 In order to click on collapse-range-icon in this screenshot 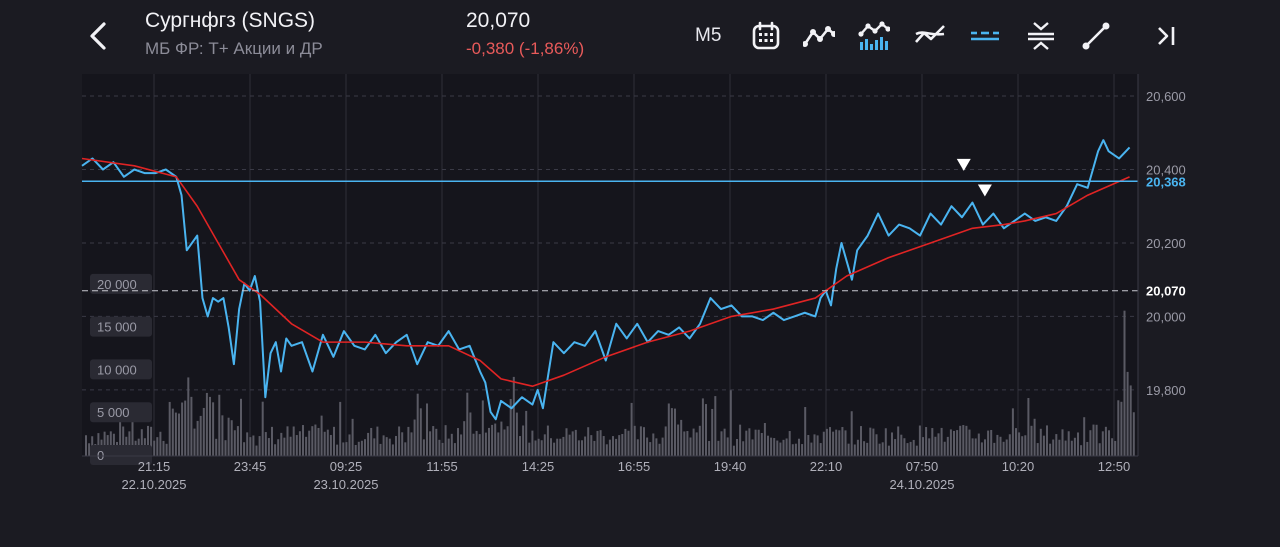, I will do `click(1041, 36)`.